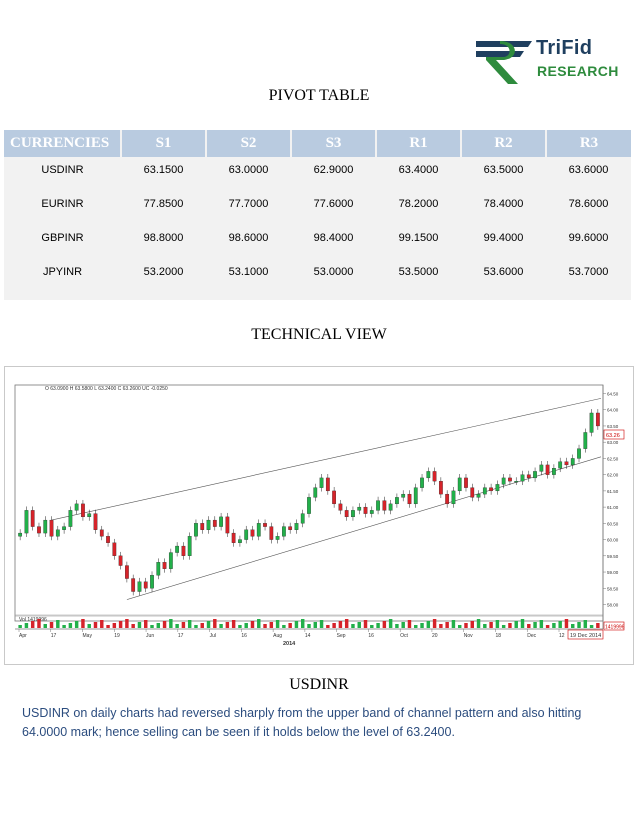 The height and width of the screenshot is (826, 638). What do you see at coordinates (613, 605) in the screenshot?
I see `y-tick-label: 58.00` at bounding box center [613, 605].